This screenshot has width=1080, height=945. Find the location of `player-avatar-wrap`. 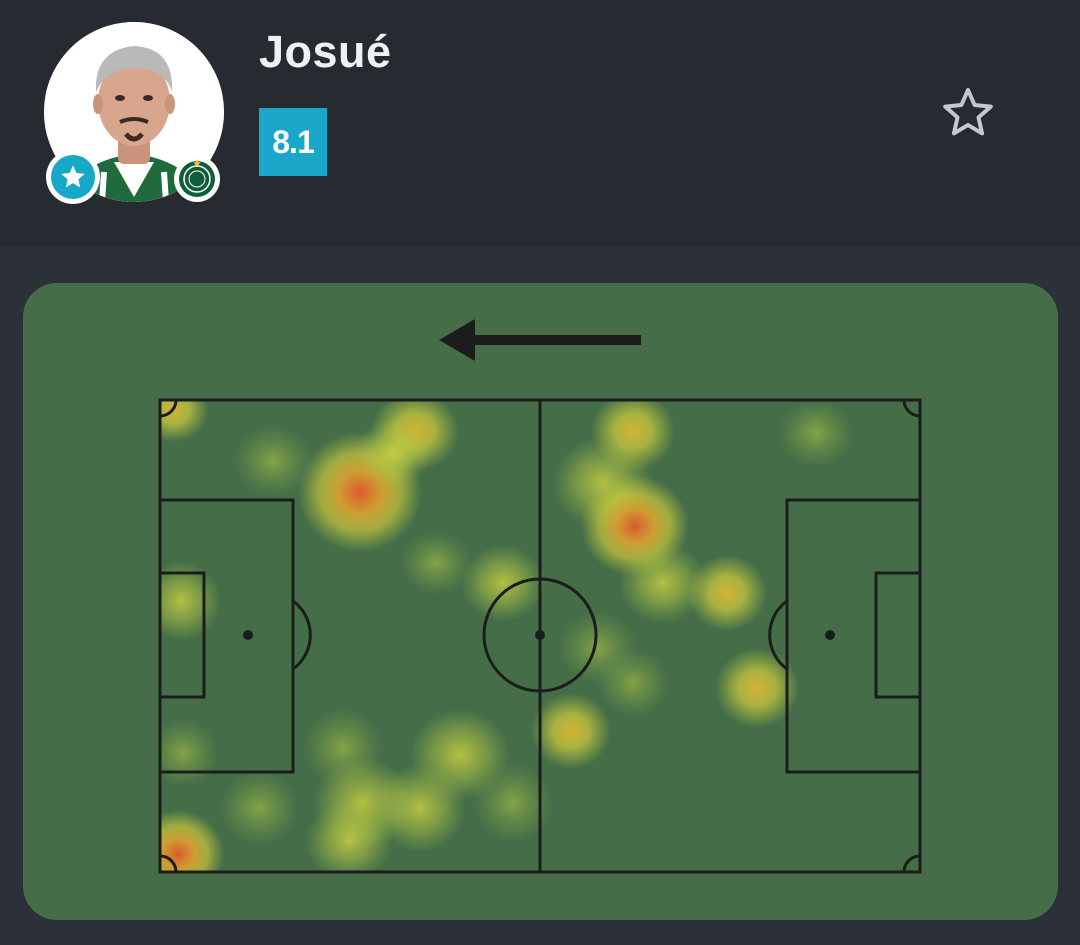

player-avatar-wrap is located at coordinates (134, 113).